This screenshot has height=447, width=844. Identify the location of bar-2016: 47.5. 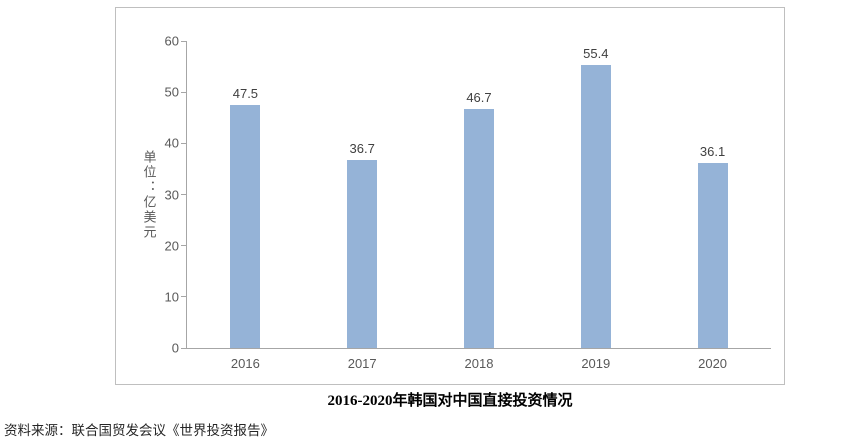
(245, 217).